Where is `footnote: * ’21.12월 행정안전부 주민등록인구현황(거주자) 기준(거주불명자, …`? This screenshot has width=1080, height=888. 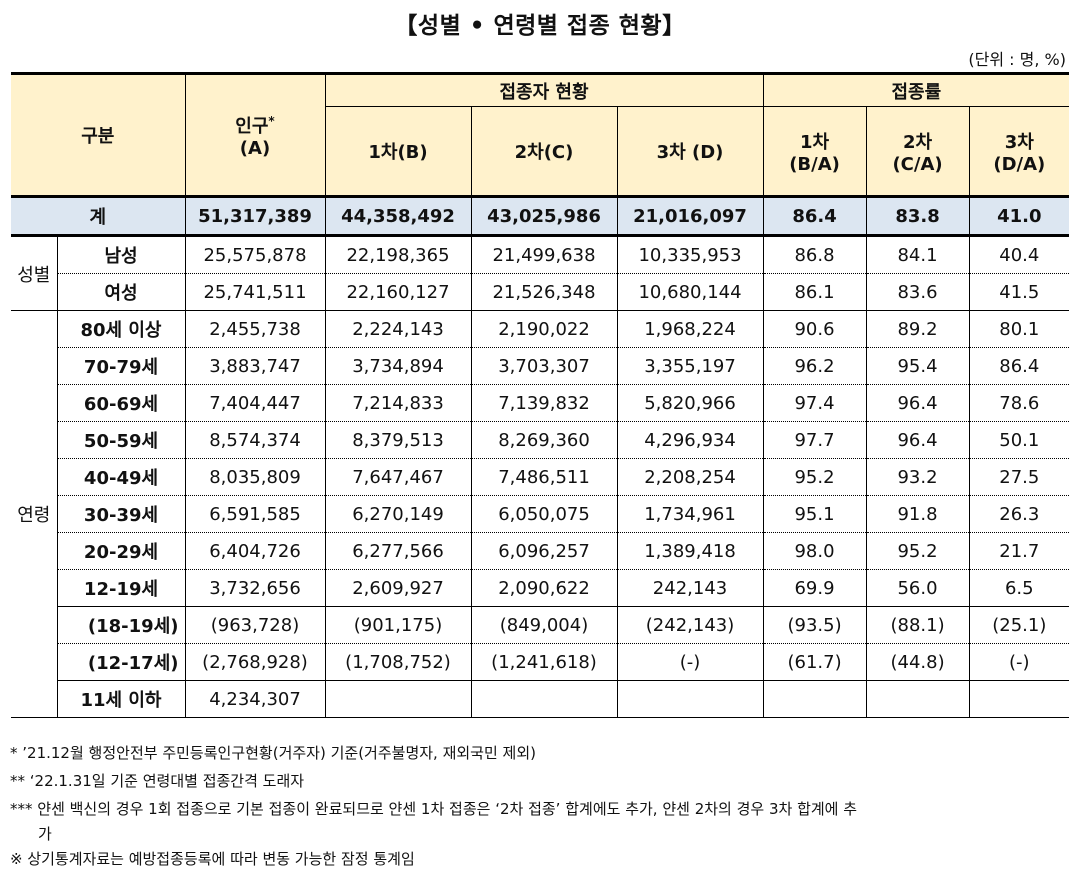 footnote: * ’21.12월 행정안전부 주민등록인구현황(거주자) 기준(거주불명자, … is located at coordinates (273, 753).